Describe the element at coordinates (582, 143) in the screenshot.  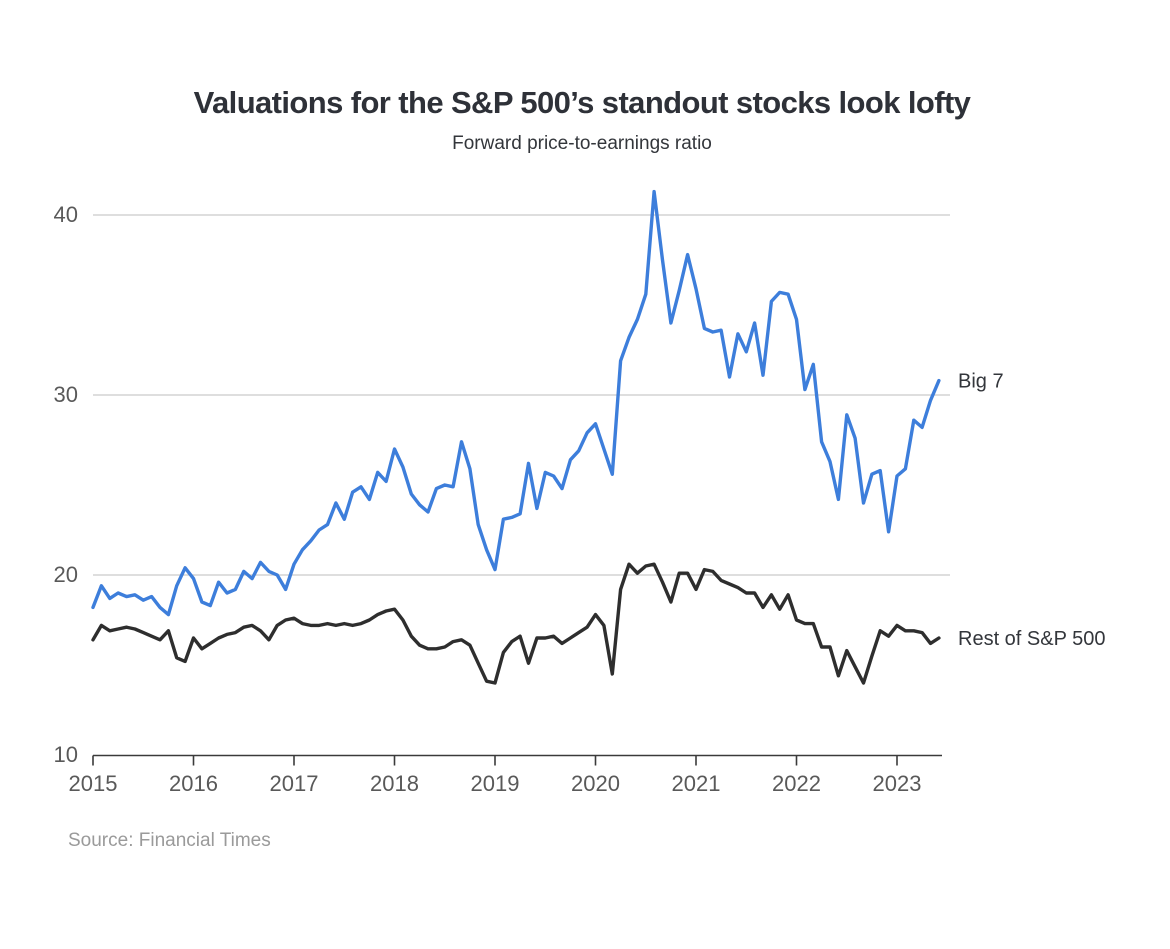
I see `chart-subtitle: Forward price-to-earnings ratio` at that location.